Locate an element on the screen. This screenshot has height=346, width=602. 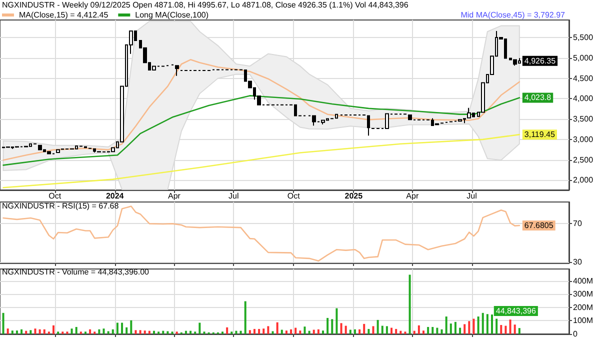
y-tick-label: 5,500 is located at coordinates (583, 37).